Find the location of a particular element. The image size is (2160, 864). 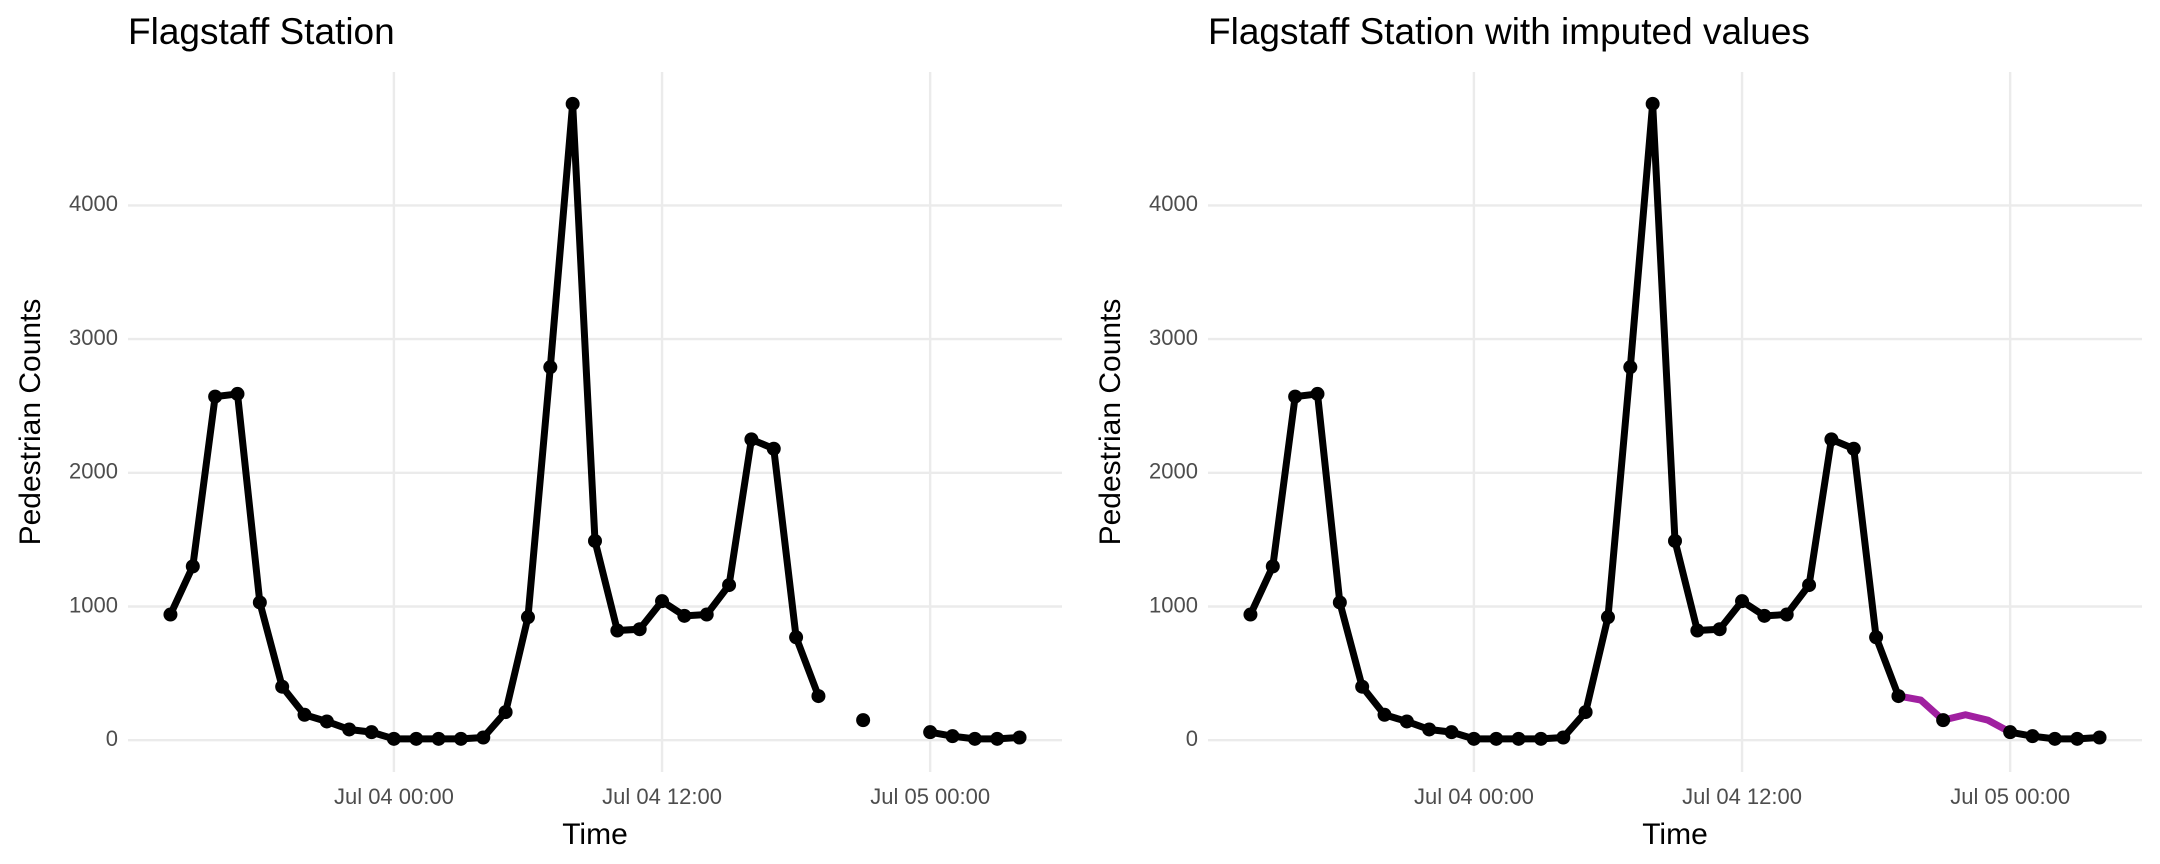

chart-title: Flagstaff Station is located at coordinates (261, 31).